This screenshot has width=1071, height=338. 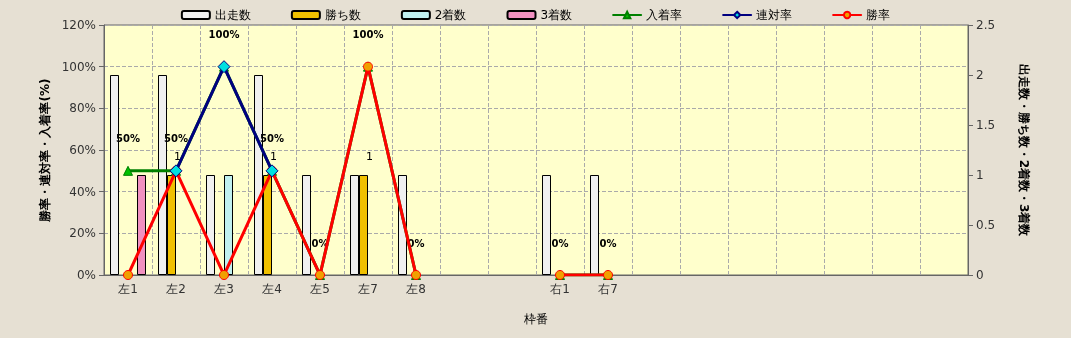 What do you see at coordinates (82, 191) in the screenshot?
I see `y-tick-label: 40%` at bounding box center [82, 191].